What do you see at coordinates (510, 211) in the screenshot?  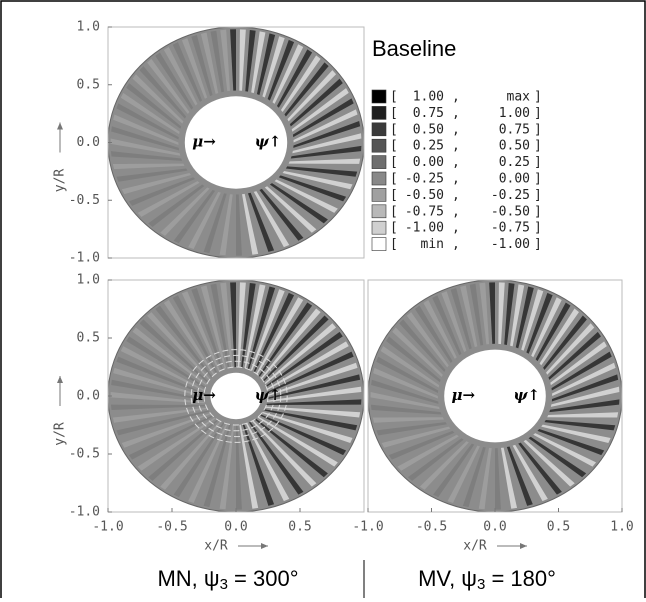 I see `legend-high: -0.50` at bounding box center [510, 211].